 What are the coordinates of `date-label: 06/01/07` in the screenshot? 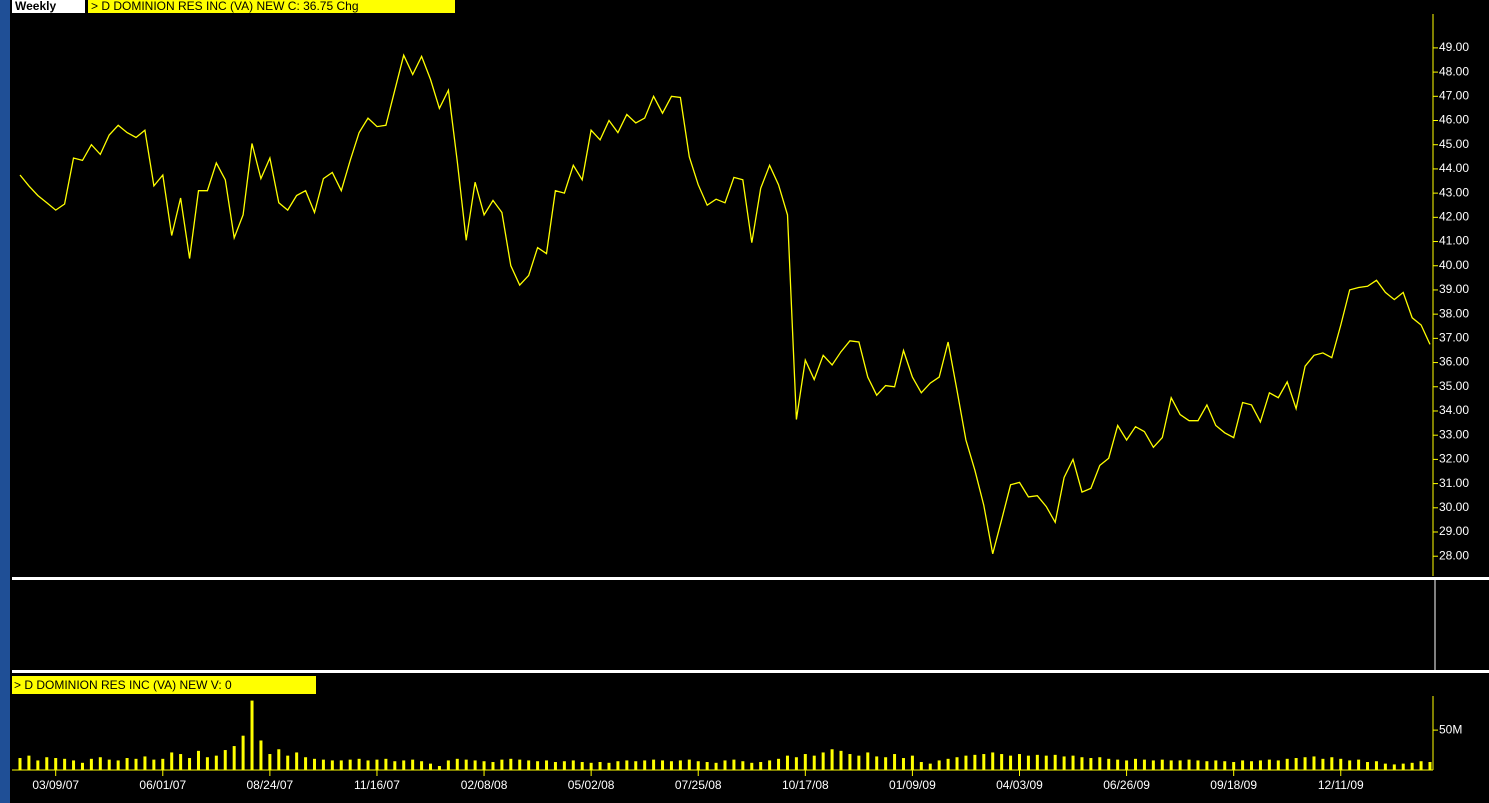 It's located at (162, 785).